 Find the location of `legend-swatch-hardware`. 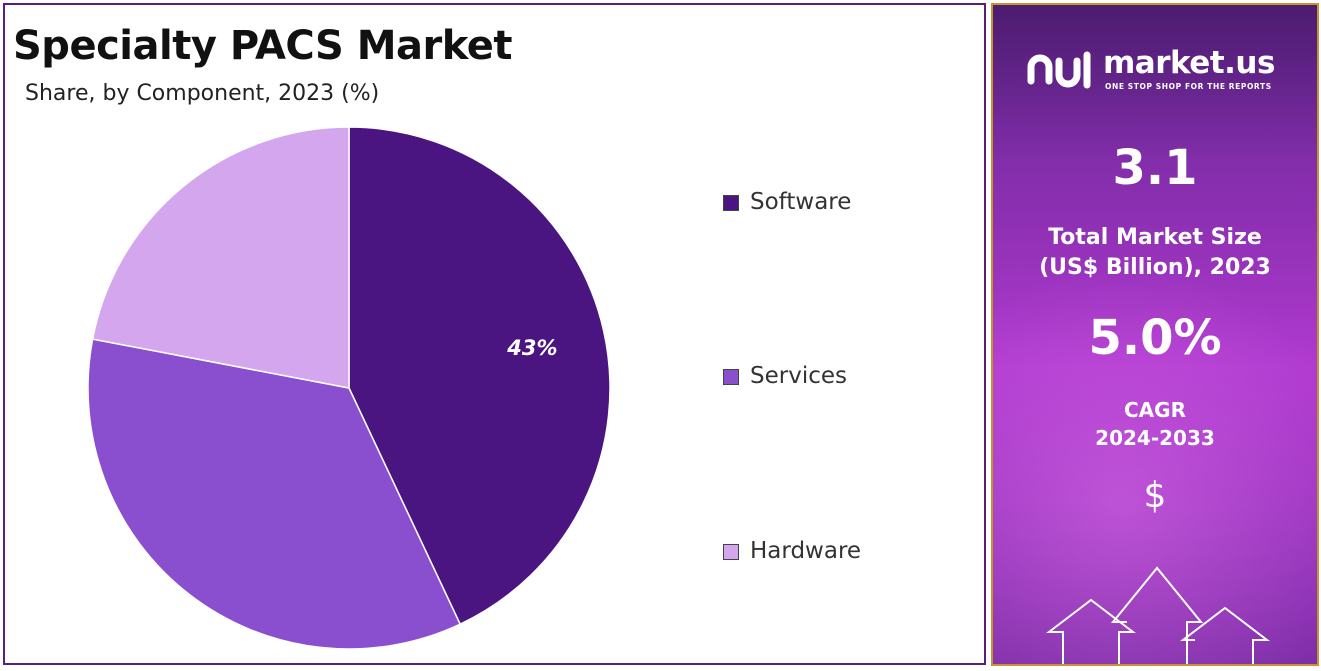

legend-swatch-hardware is located at coordinates (731, 552).